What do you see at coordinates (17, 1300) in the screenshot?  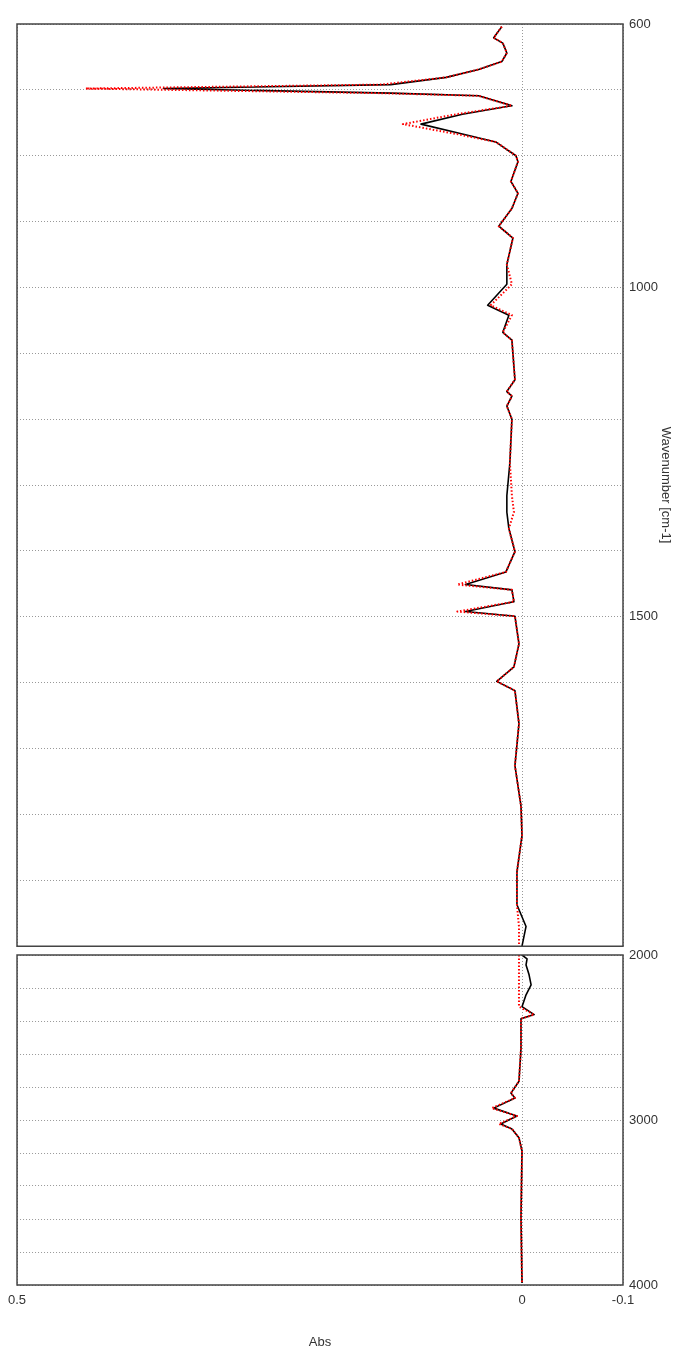 I see `x-tick-label: 0.5` at bounding box center [17, 1300].